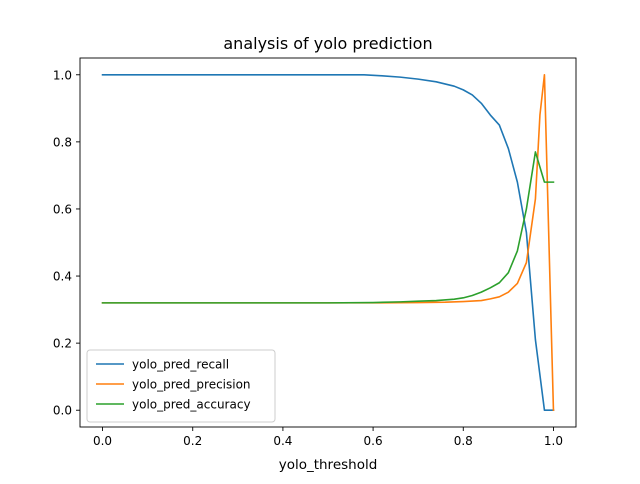  What do you see at coordinates (463, 441) in the screenshot?
I see `x-tick-label: 0.8` at bounding box center [463, 441].